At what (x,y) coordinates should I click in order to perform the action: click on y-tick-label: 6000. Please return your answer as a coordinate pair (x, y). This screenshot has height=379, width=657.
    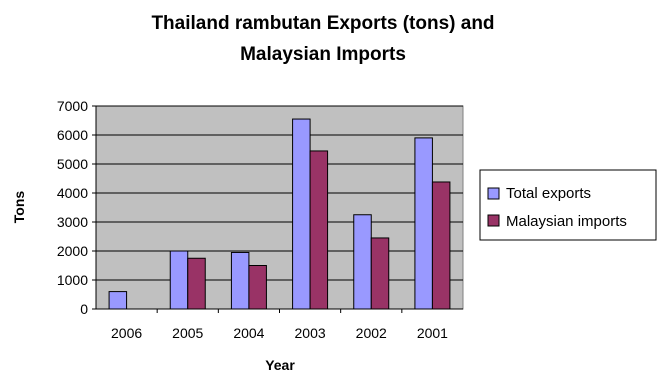
    Looking at the image, I should click on (72, 135).